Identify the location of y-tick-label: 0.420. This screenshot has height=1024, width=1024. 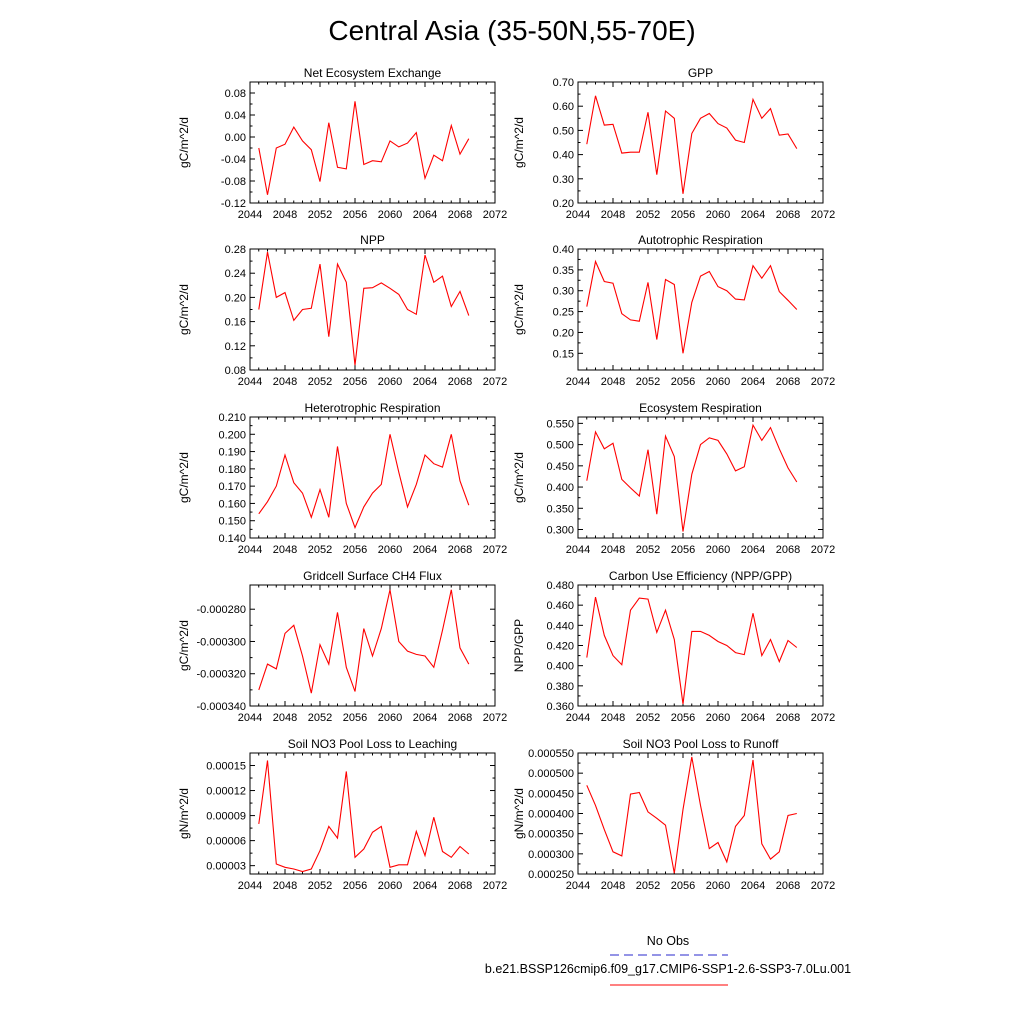
(560, 647).